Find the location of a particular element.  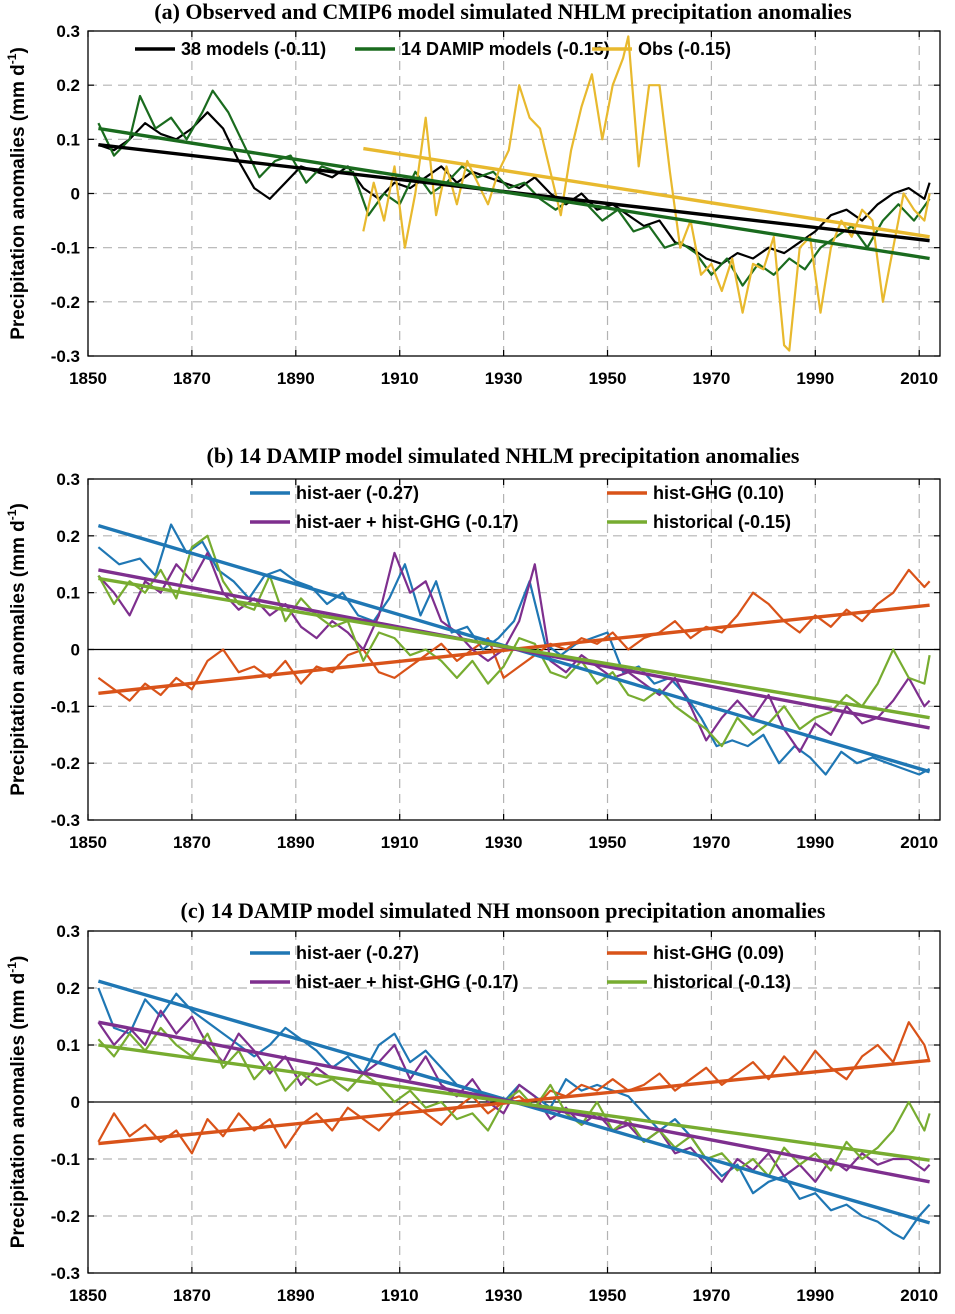

legend-label: hist-GHG (0.10) is located at coordinates (718, 493).